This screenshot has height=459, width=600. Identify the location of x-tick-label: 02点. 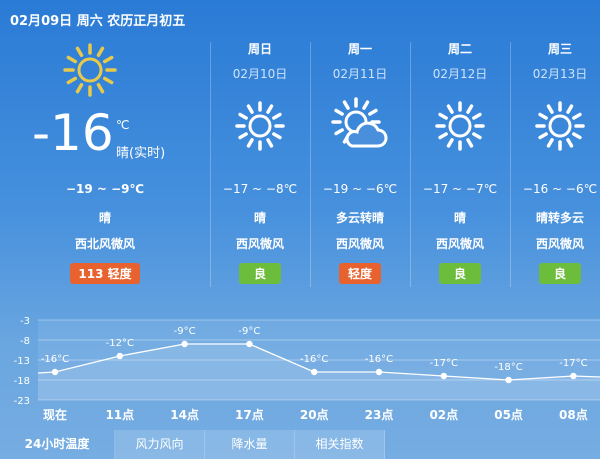
(443, 414).